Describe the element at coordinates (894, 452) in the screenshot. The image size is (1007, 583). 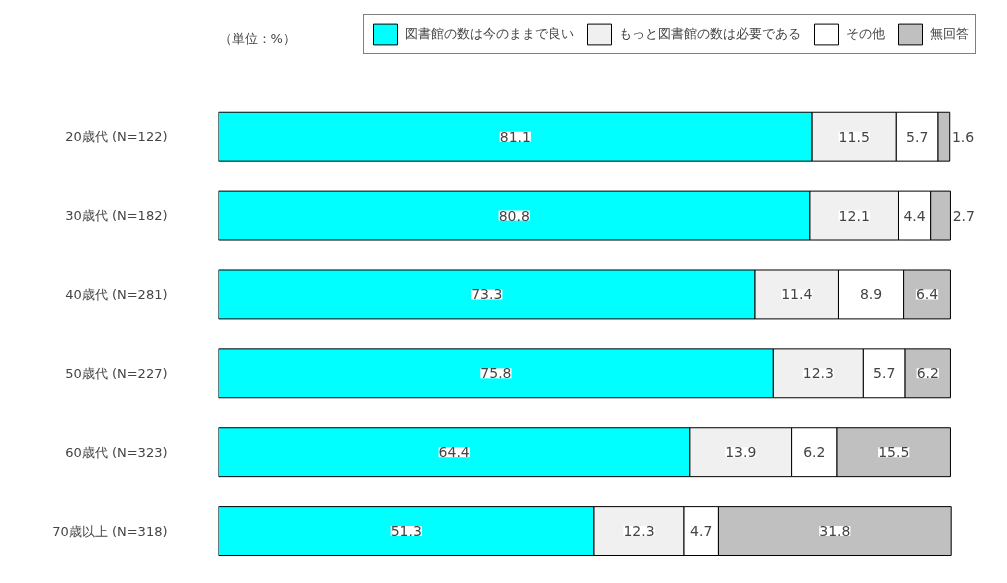
I see `data-label: 15.5` at that location.